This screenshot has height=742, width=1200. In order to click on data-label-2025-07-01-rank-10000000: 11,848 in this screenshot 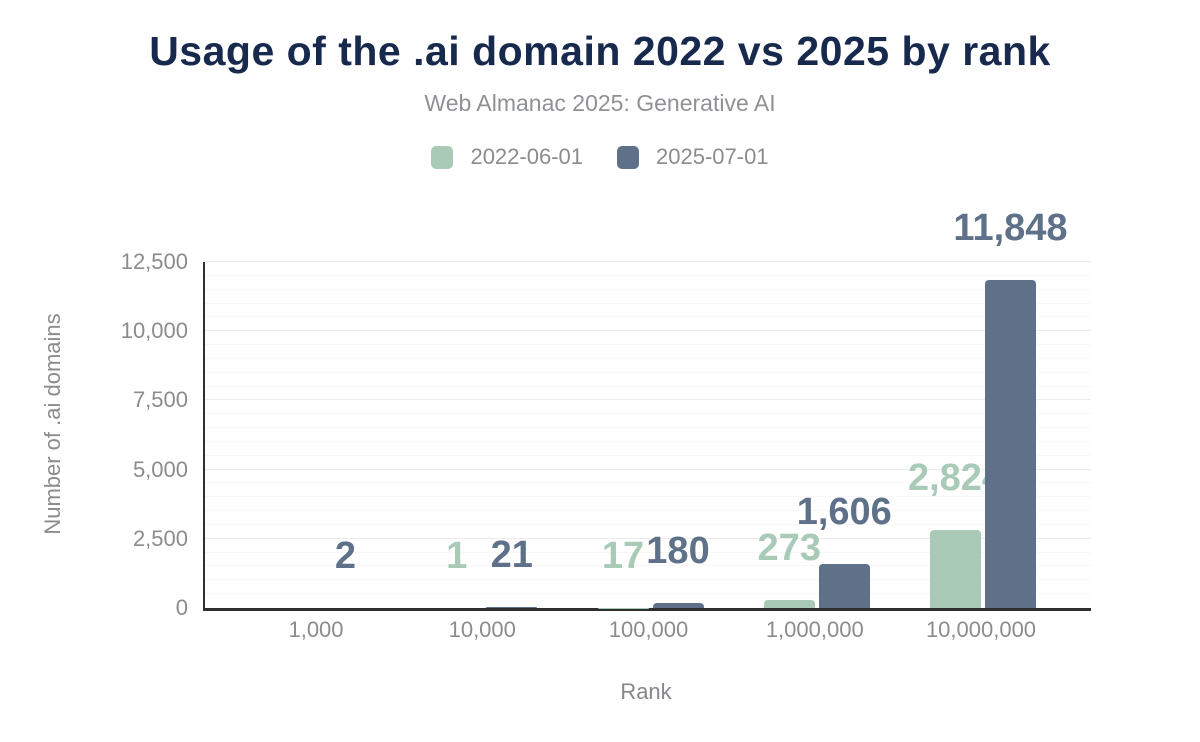, I will do `click(1010, 228)`.